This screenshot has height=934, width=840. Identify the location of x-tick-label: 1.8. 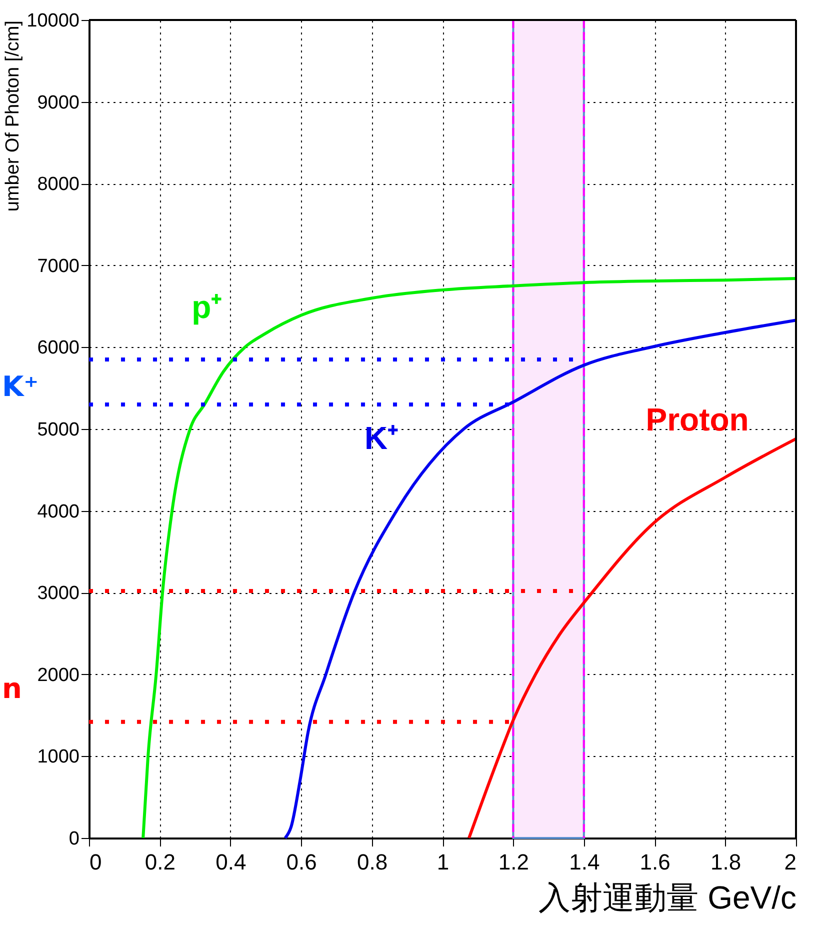
(726, 862).